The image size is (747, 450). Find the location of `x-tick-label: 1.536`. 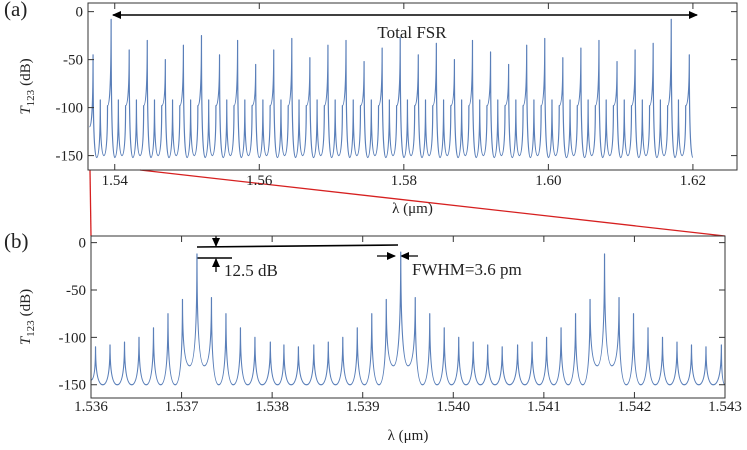

x-tick-label: 1.536 is located at coordinates (91, 407).